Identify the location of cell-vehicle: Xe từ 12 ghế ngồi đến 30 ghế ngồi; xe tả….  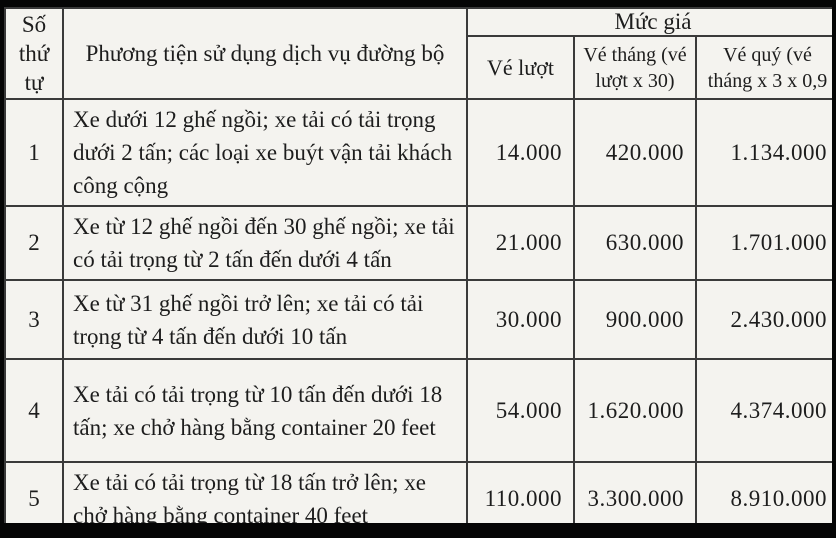
(265, 243).